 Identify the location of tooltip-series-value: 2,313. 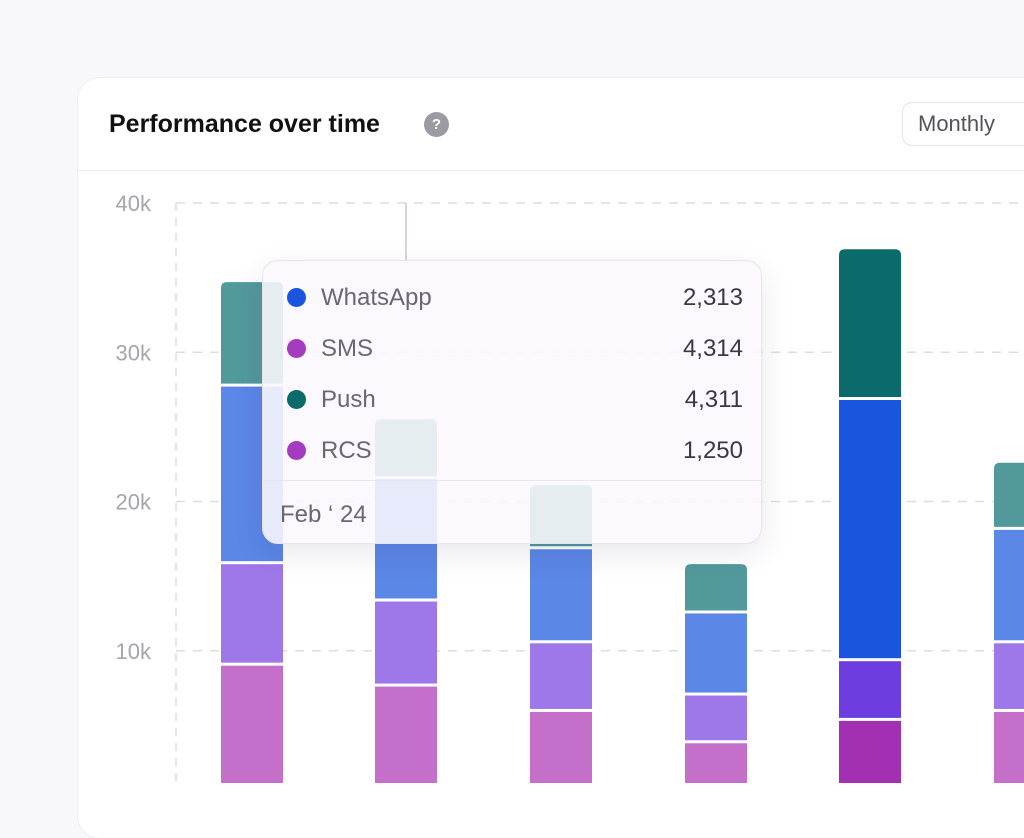
(712, 297).